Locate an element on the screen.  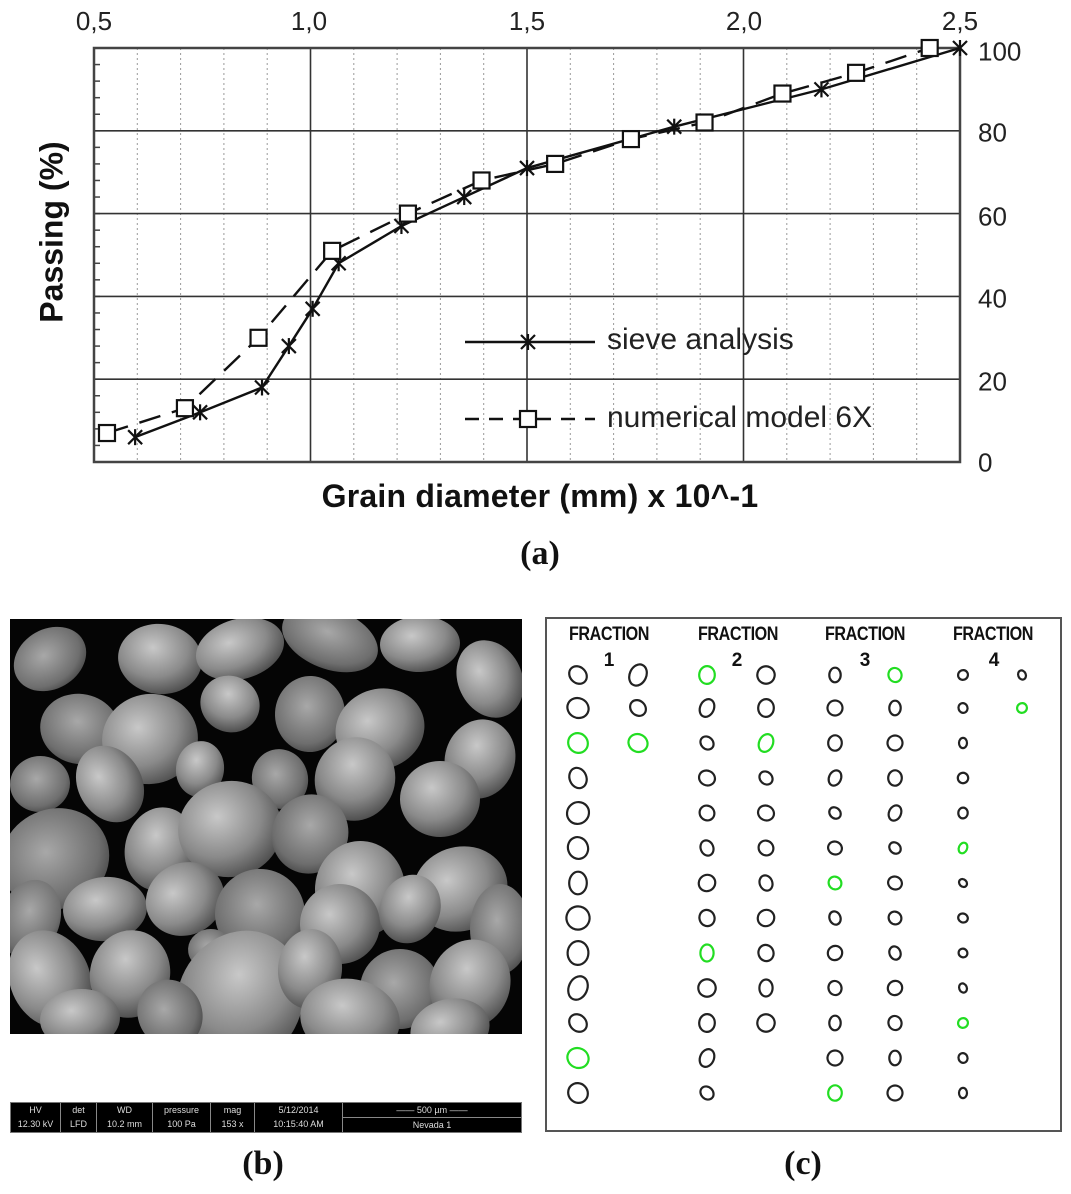
panel-label-b: (b) is located at coordinates (263, 1163).